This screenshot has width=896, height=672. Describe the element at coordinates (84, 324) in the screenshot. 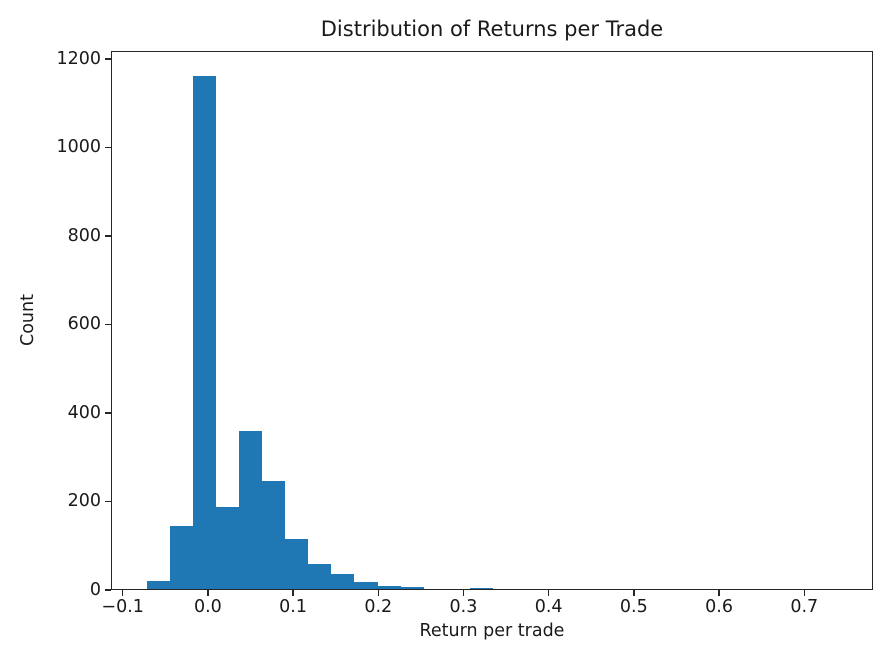

I see `y-tick-label: 600` at that location.